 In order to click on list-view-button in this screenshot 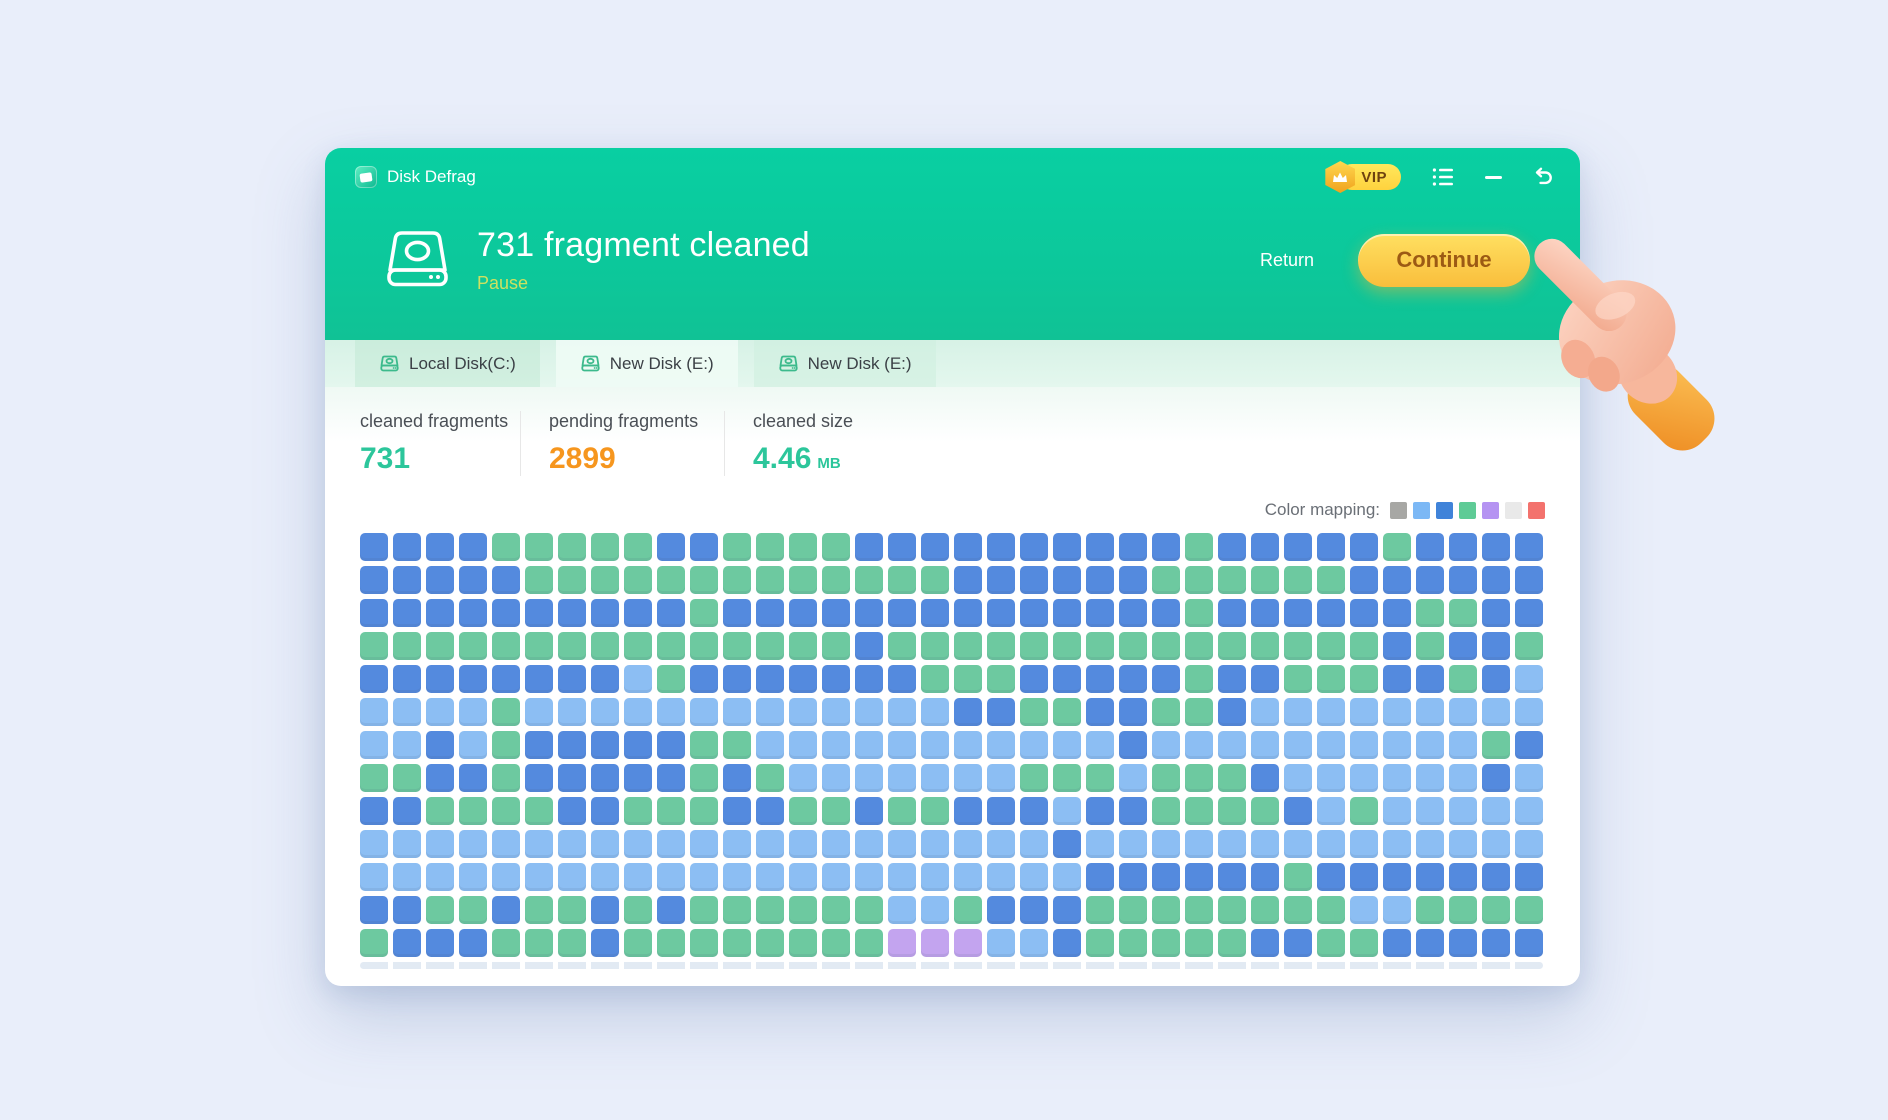, I will do `click(1443, 177)`.